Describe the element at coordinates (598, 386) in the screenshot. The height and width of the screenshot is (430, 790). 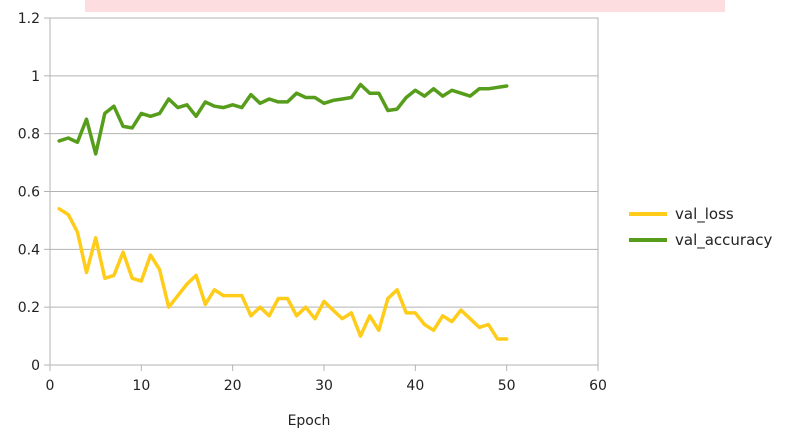
I see `x-tick-label: 60` at that location.